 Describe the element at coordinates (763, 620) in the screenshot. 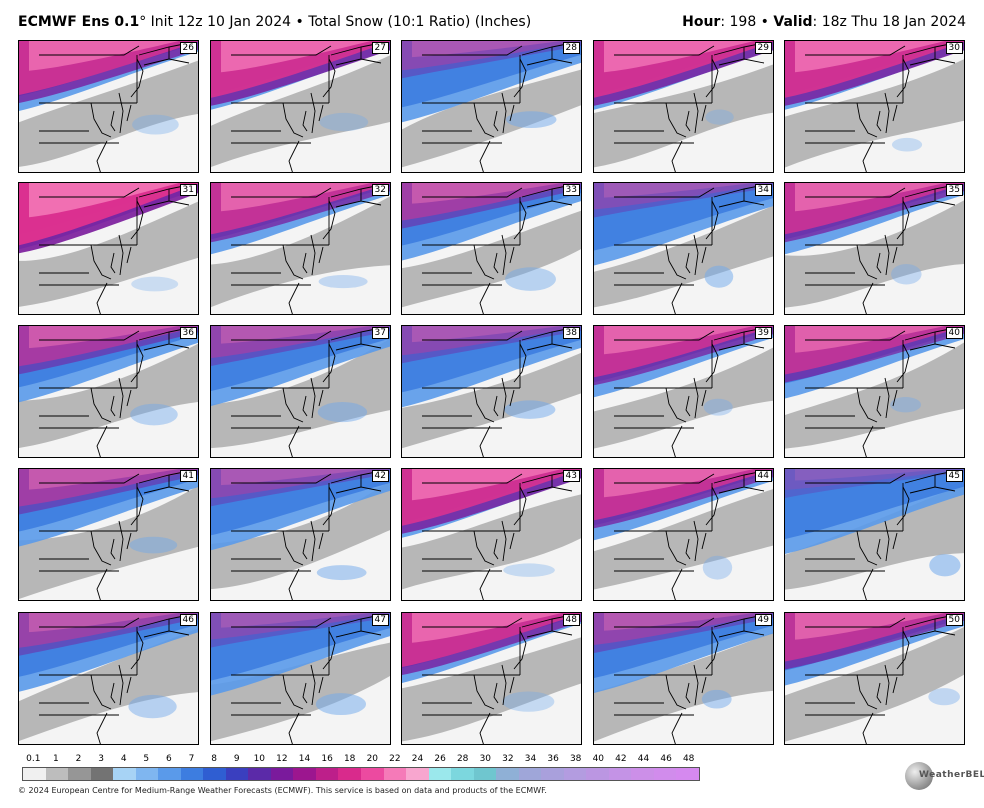

I see `member-number: 49` at that location.